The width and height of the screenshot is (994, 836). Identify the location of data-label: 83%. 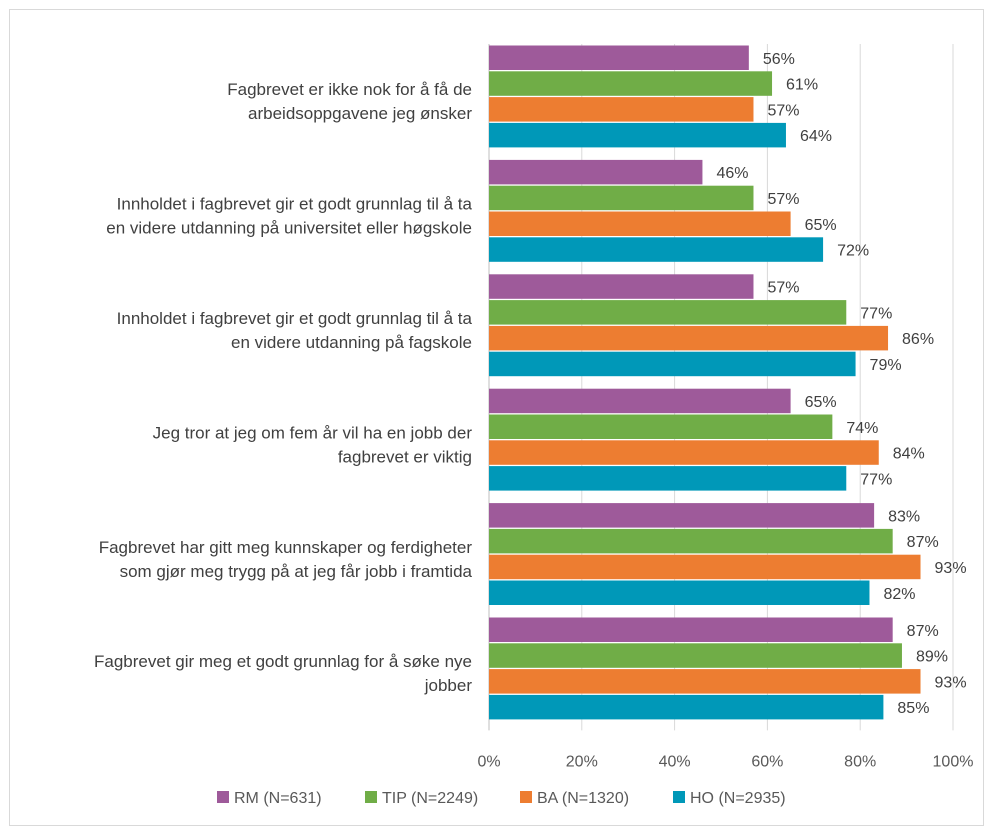
(904, 516).